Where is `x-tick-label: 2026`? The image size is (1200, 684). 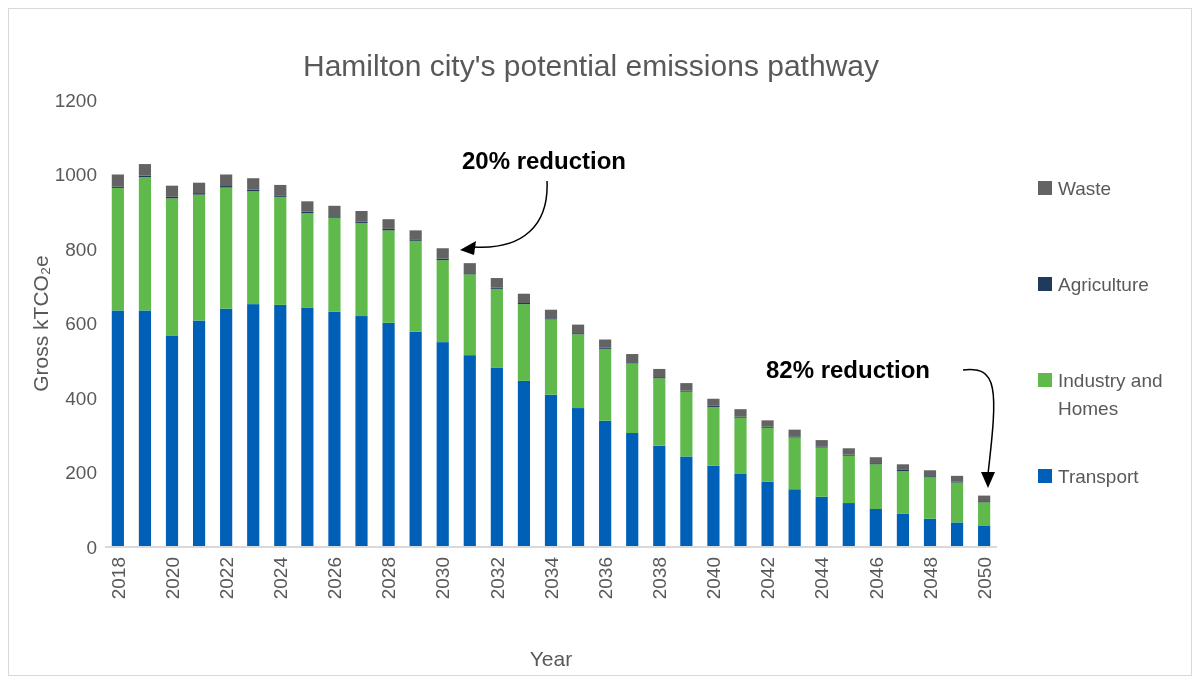 x-tick-label: 2026 is located at coordinates (335, 578).